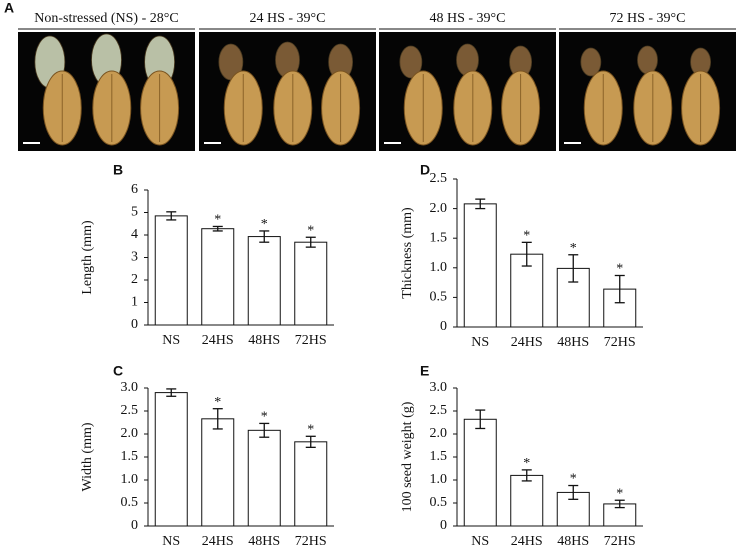 This screenshot has height=551, width=745. What do you see at coordinates (134, 234) in the screenshot?
I see `y-tick-label: 4` at bounding box center [134, 234].